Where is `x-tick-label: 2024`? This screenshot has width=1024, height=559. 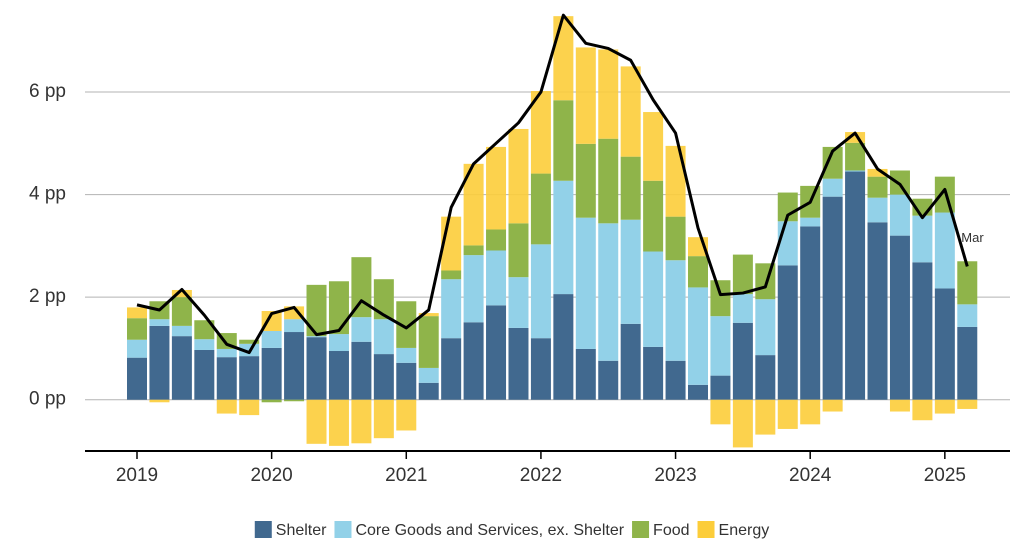 x-tick-label: 2024 is located at coordinates (810, 475).